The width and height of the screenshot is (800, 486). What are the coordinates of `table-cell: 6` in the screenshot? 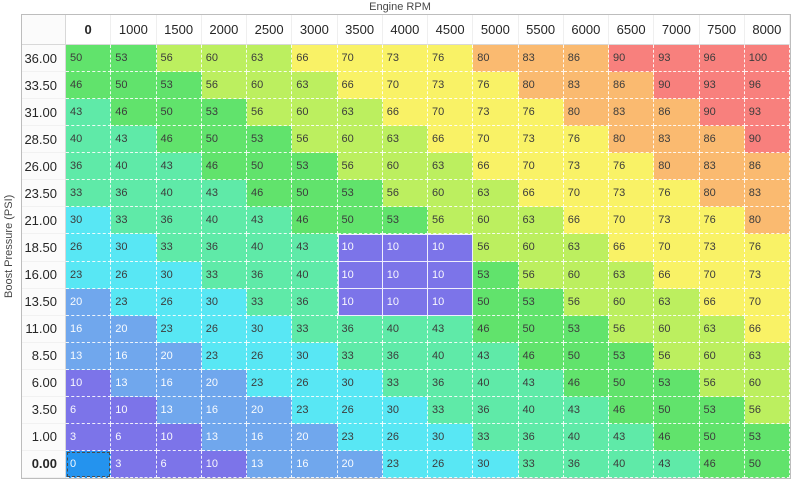 It's located at (179, 464).